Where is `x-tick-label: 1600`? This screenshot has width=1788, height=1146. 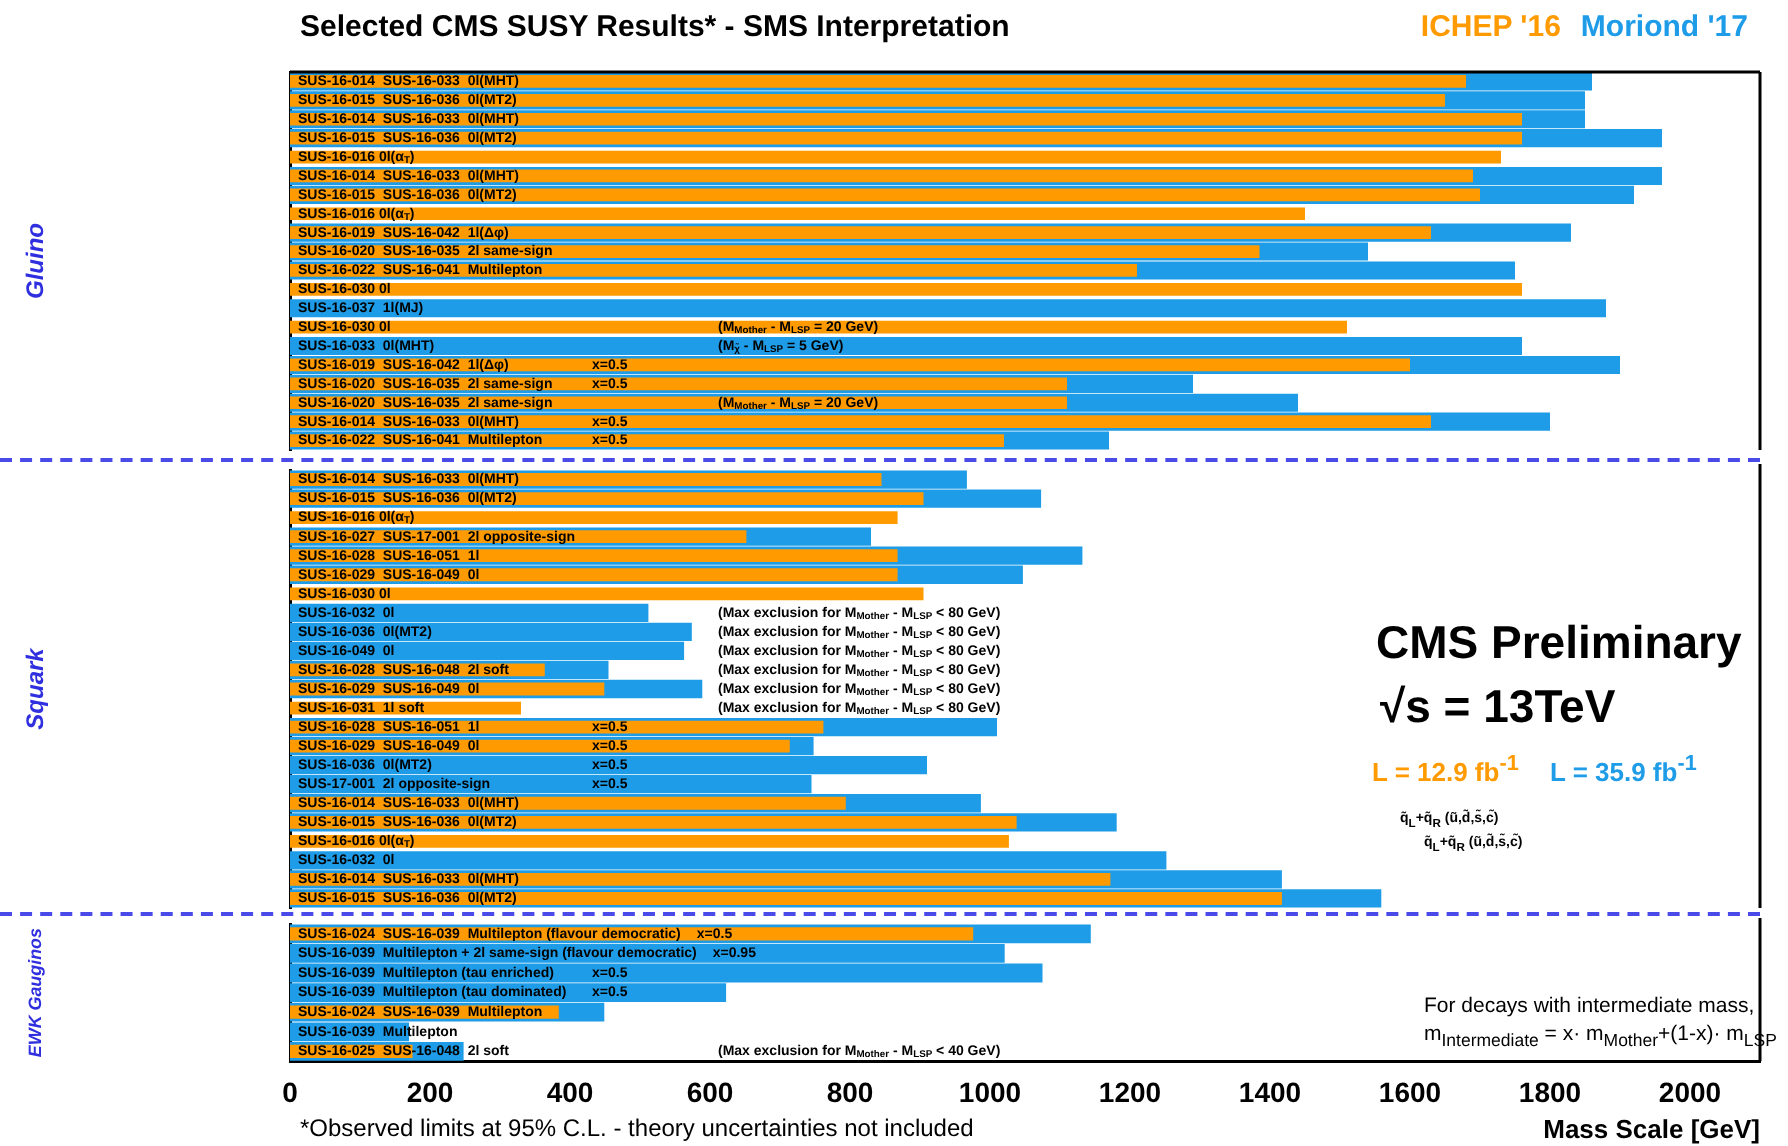
x-tick-label: 1600 is located at coordinates (1410, 1091).